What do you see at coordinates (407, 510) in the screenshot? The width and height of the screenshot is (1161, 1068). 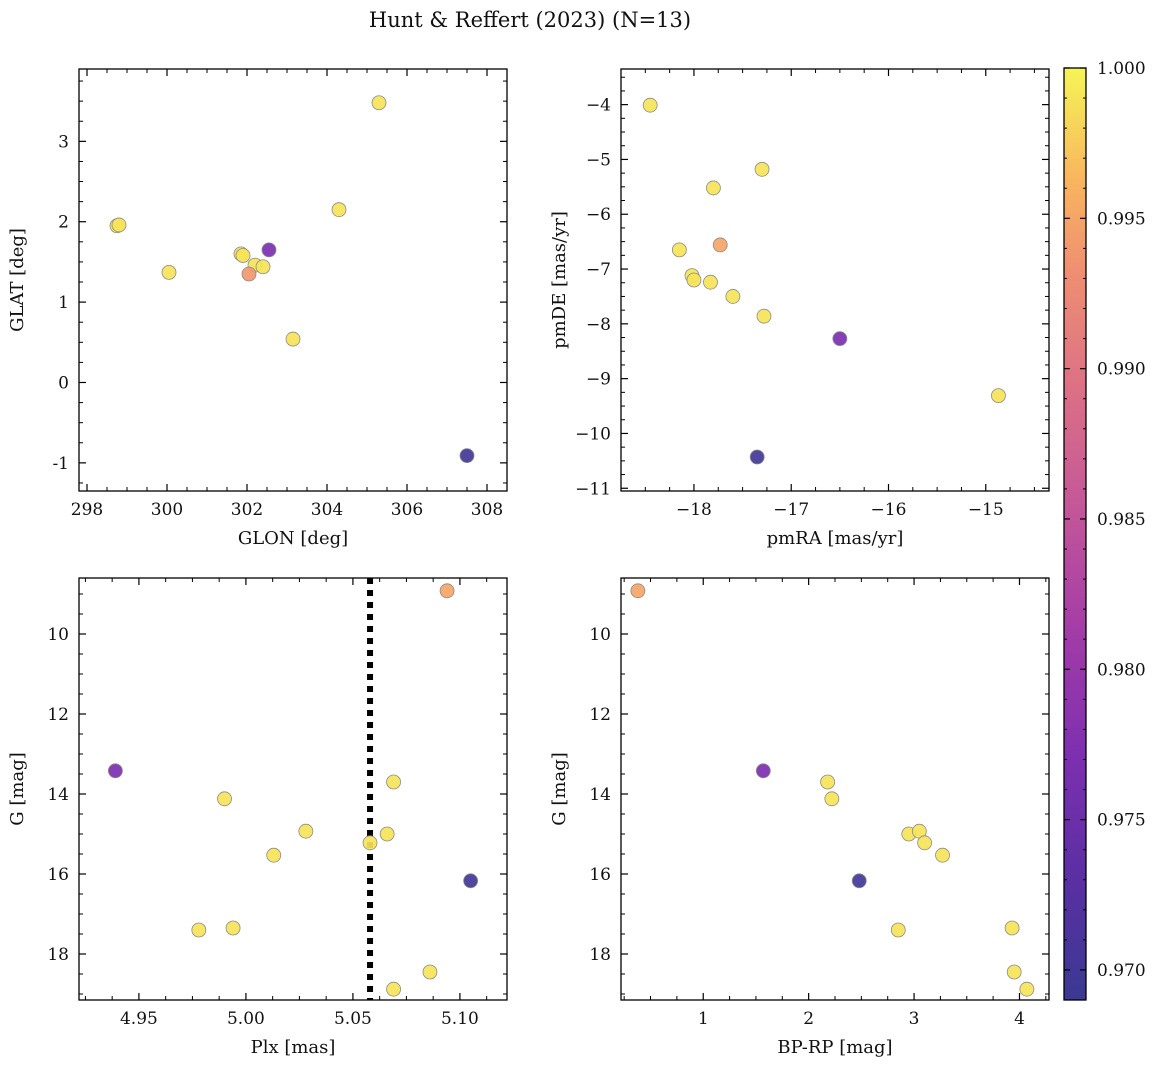 I see `x-tick-label: 306` at bounding box center [407, 510].